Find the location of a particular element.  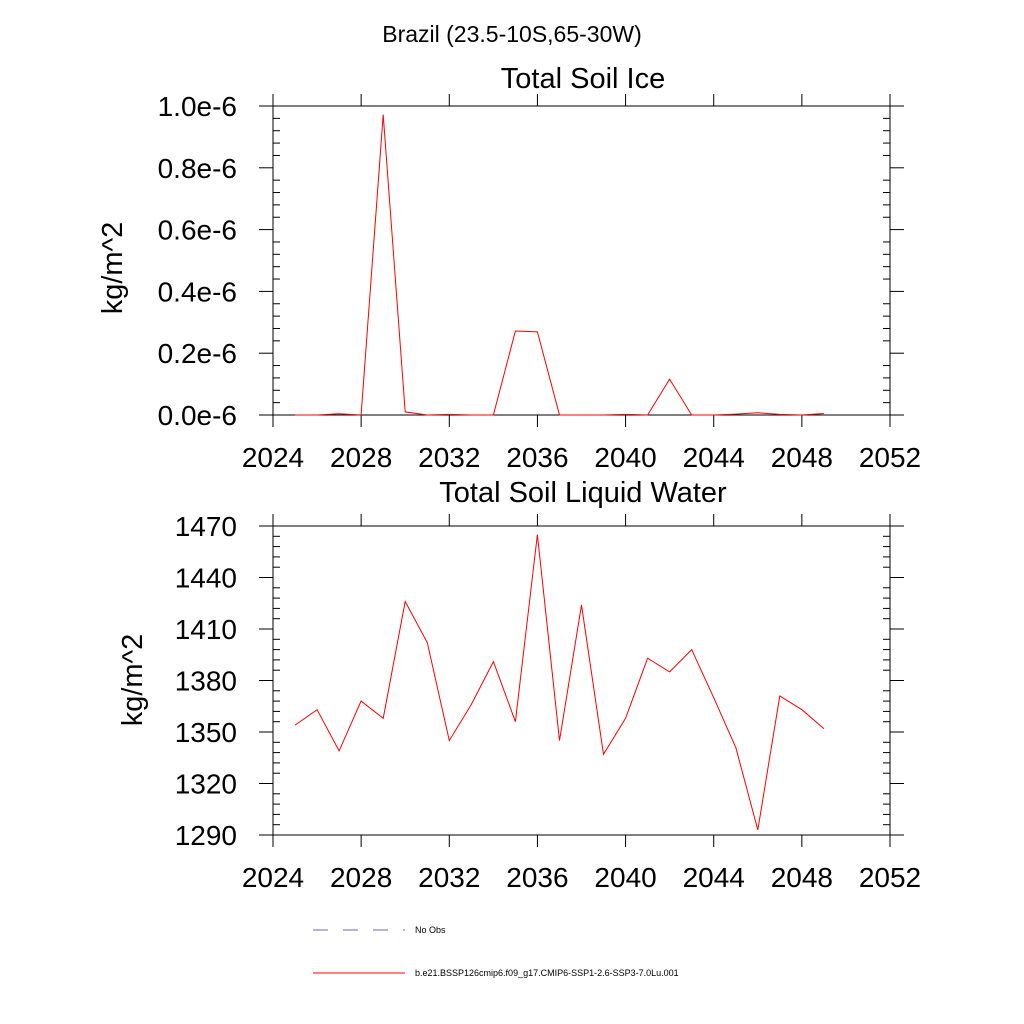

y-tick-label: 1410 is located at coordinates (206, 629).